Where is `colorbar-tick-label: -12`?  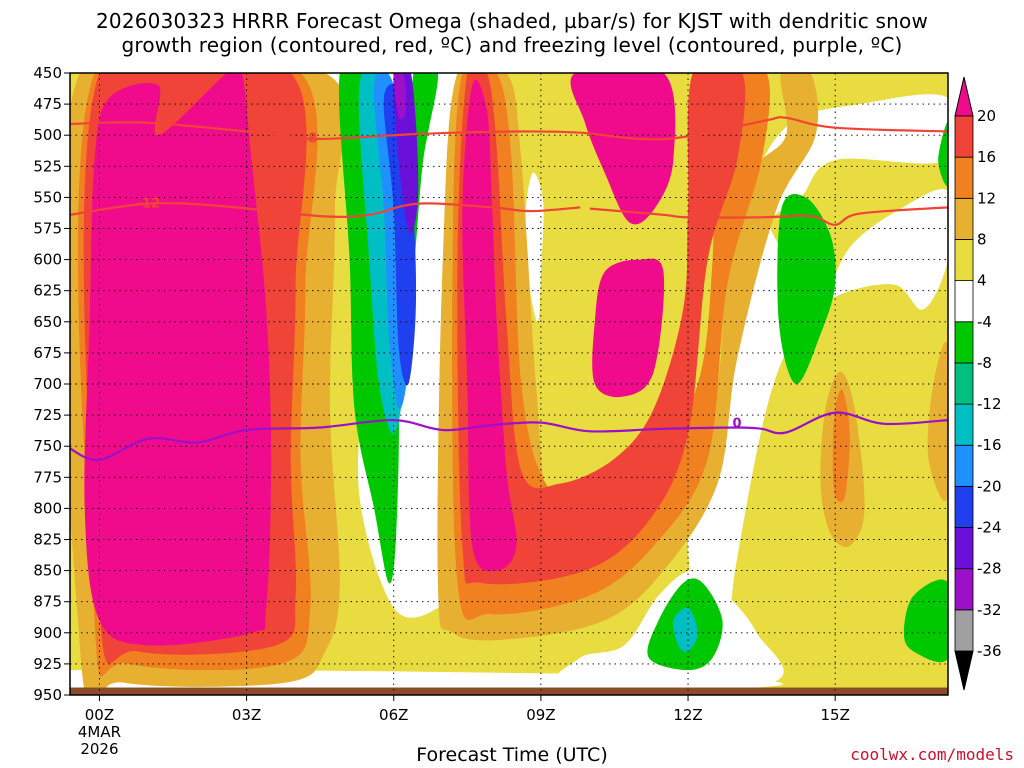 colorbar-tick-label: -12 is located at coordinates (989, 404).